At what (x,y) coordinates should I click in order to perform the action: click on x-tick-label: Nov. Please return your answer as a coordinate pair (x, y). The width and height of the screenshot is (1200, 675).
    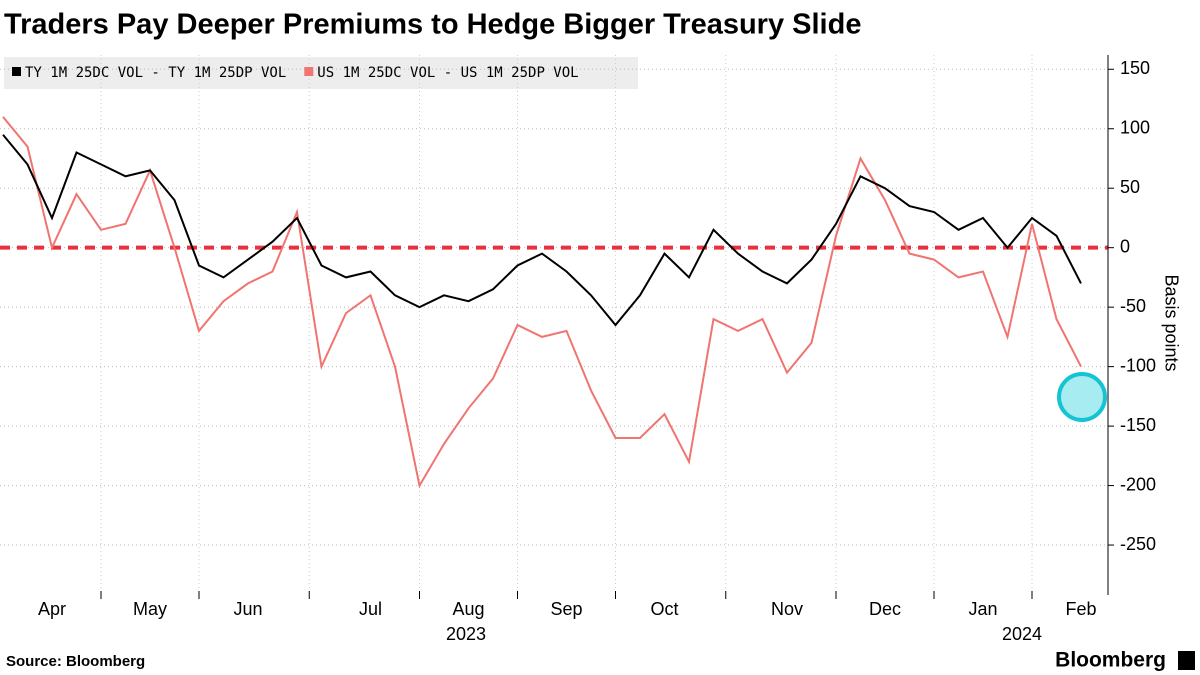
    Looking at the image, I should click on (787, 609).